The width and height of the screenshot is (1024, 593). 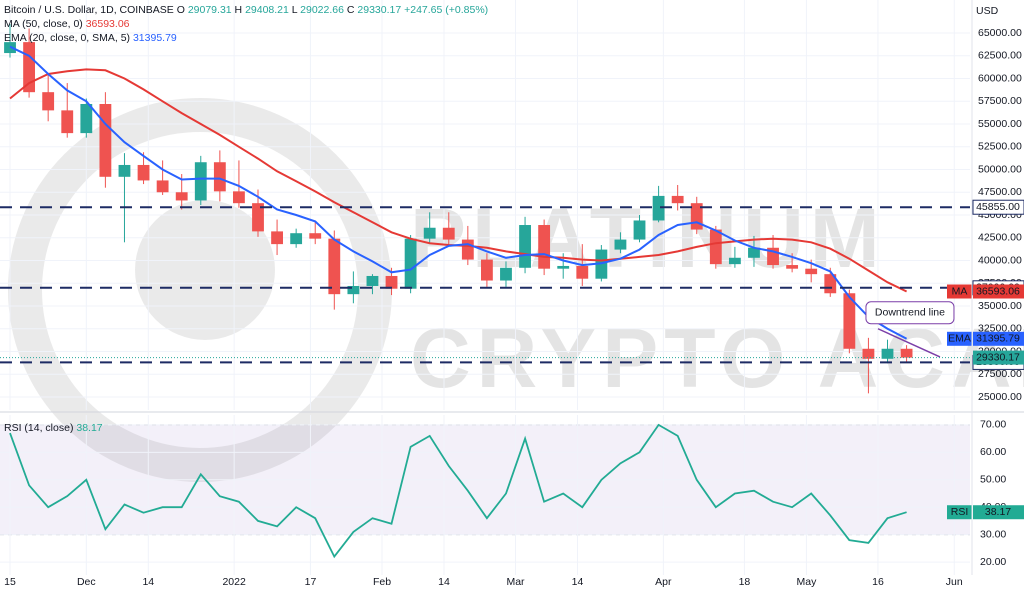 What do you see at coordinates (181, 10) in the screenshot?
I see `ohlc-label: O` at bounding box center [181, 10].